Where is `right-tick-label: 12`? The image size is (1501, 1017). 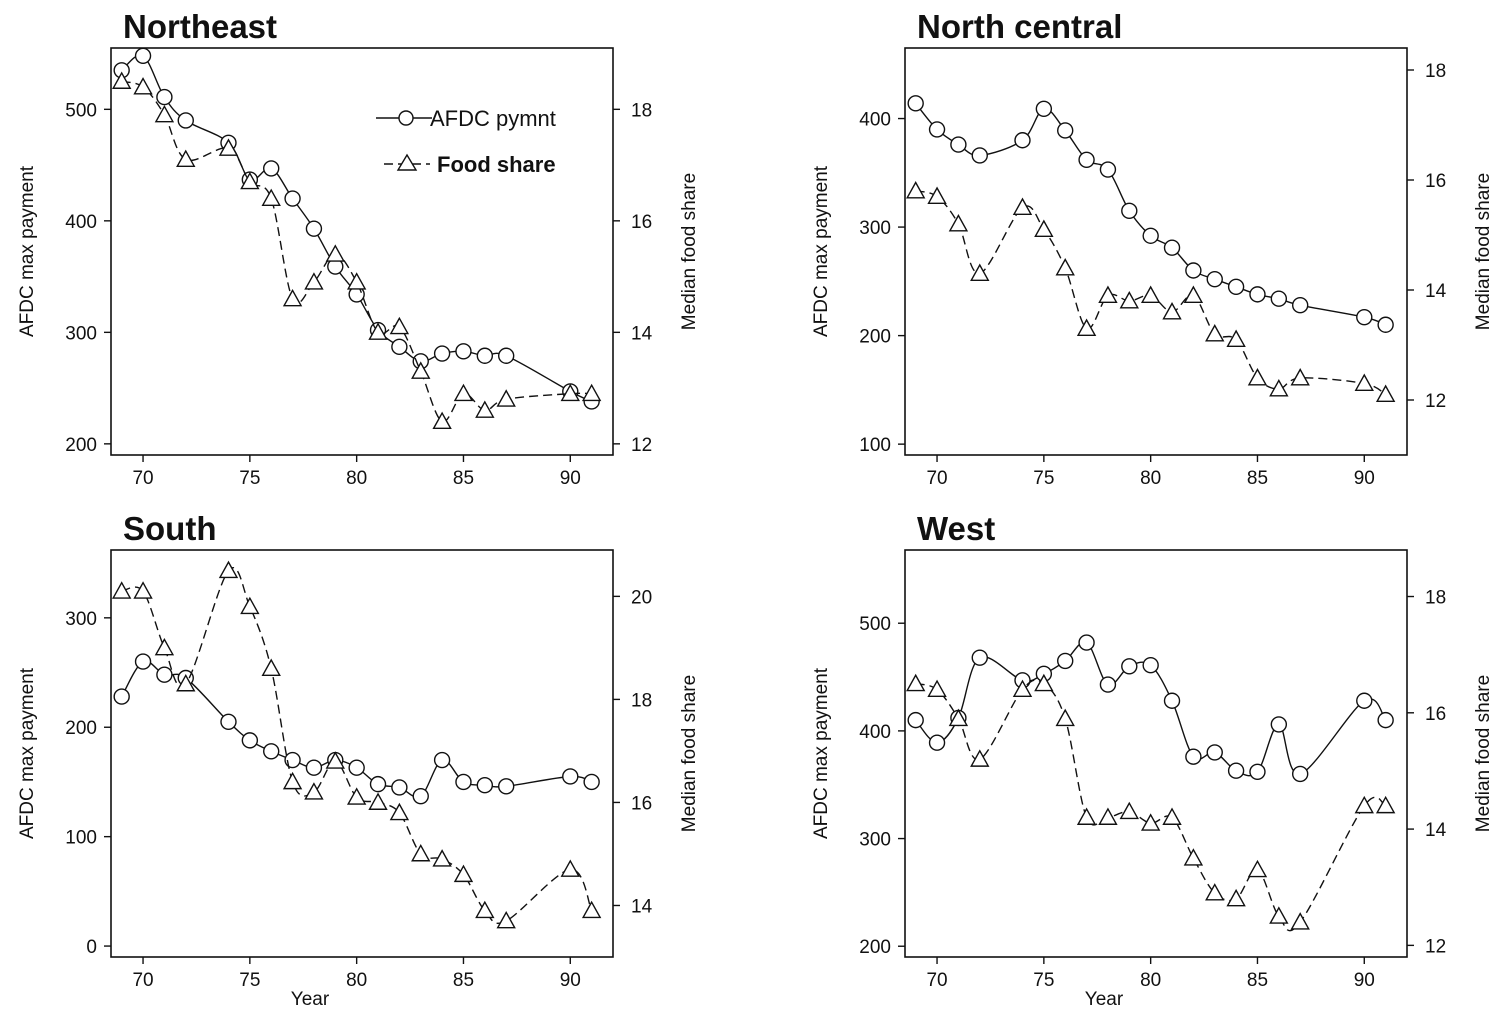
right-tick-label: 12 is located at coordinates (1435, 946).